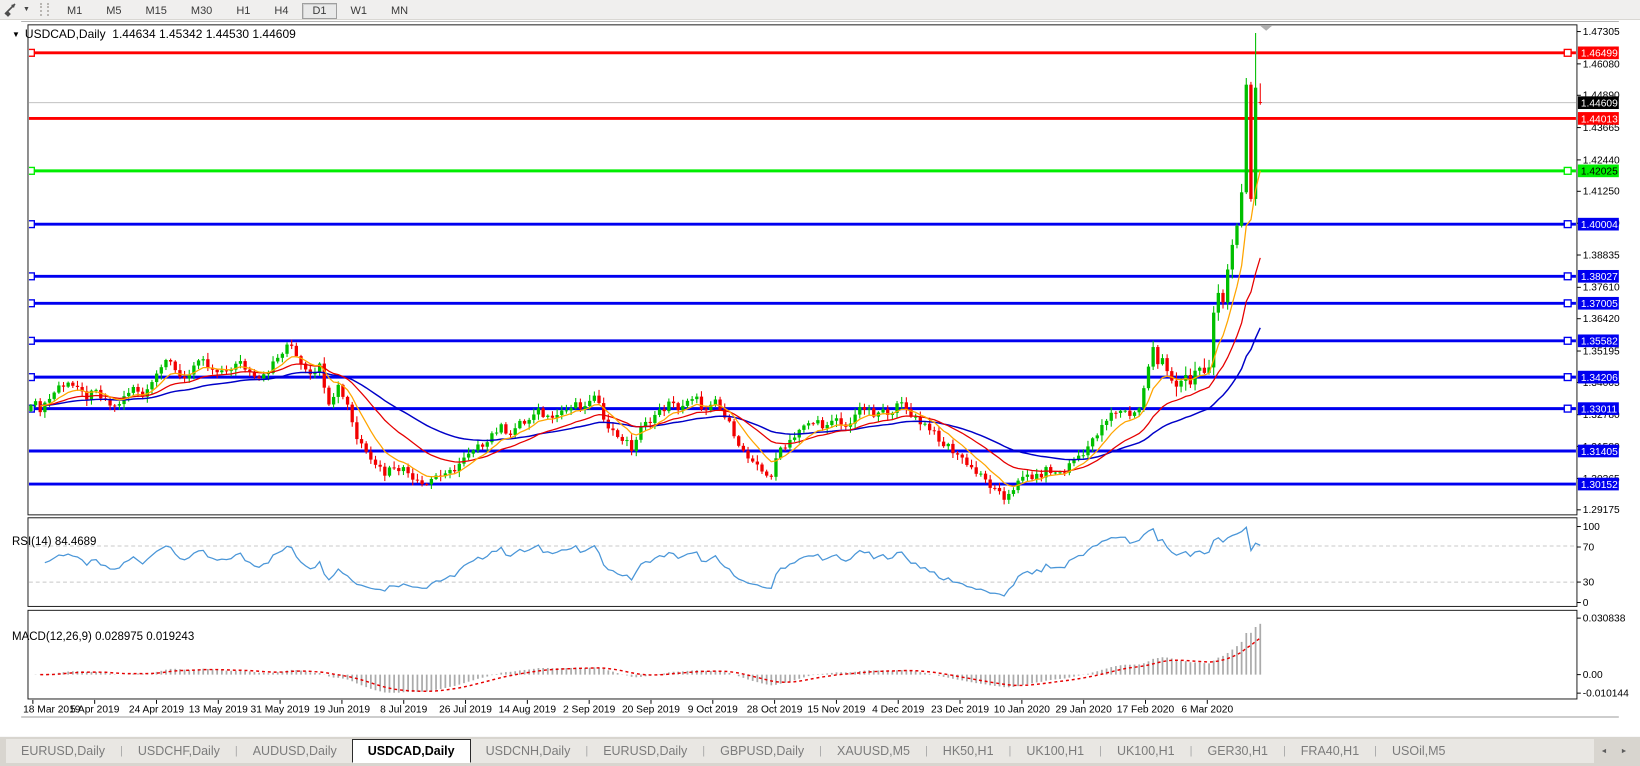 The image size is (1640, 766). Describe the element at coordinates (528, 751) in the screenshot. I see `chart-tab-usdcnh-daily: USDCNH,Daily` at that location.